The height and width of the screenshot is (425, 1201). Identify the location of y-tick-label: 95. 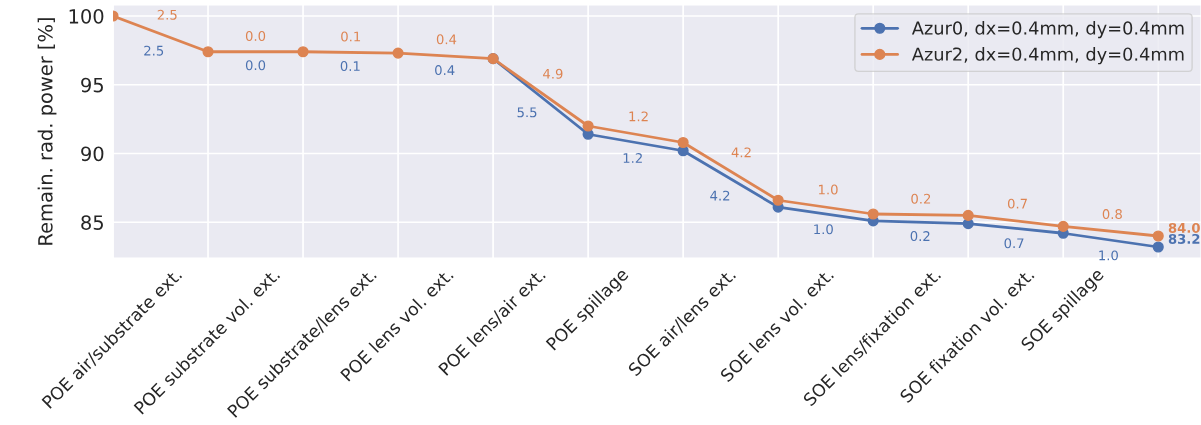
(92, 85).